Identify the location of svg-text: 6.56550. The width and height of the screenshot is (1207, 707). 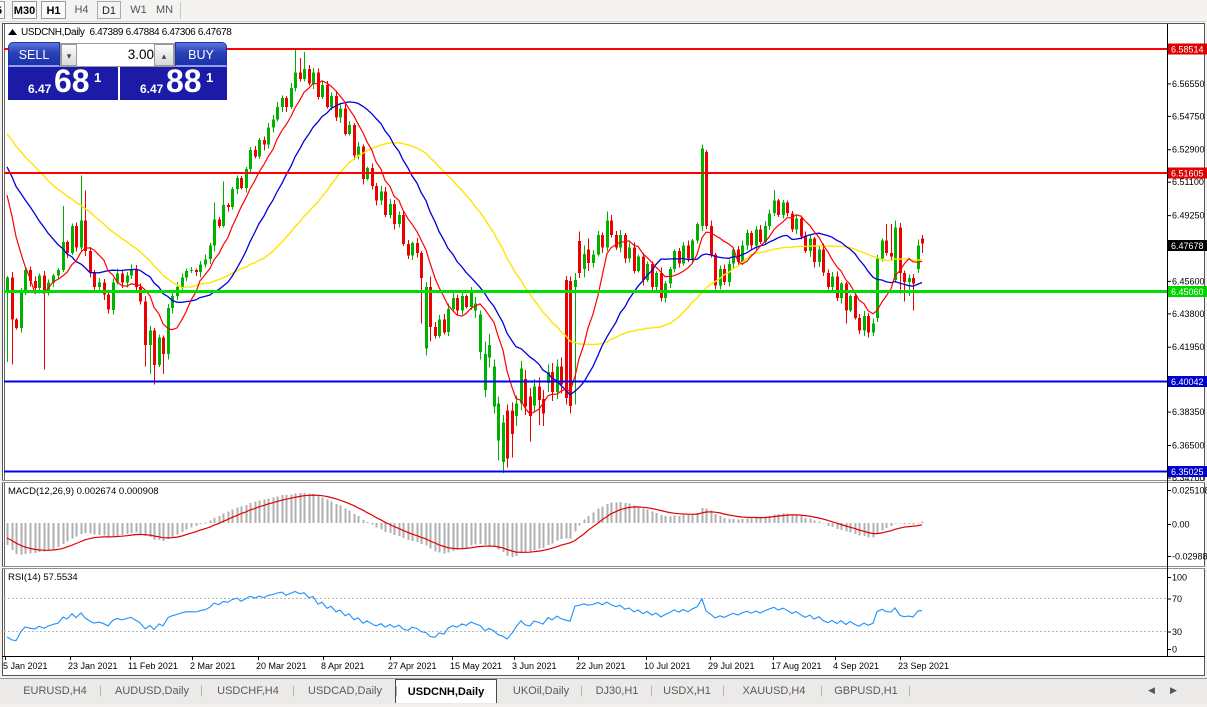
(1188, 84).